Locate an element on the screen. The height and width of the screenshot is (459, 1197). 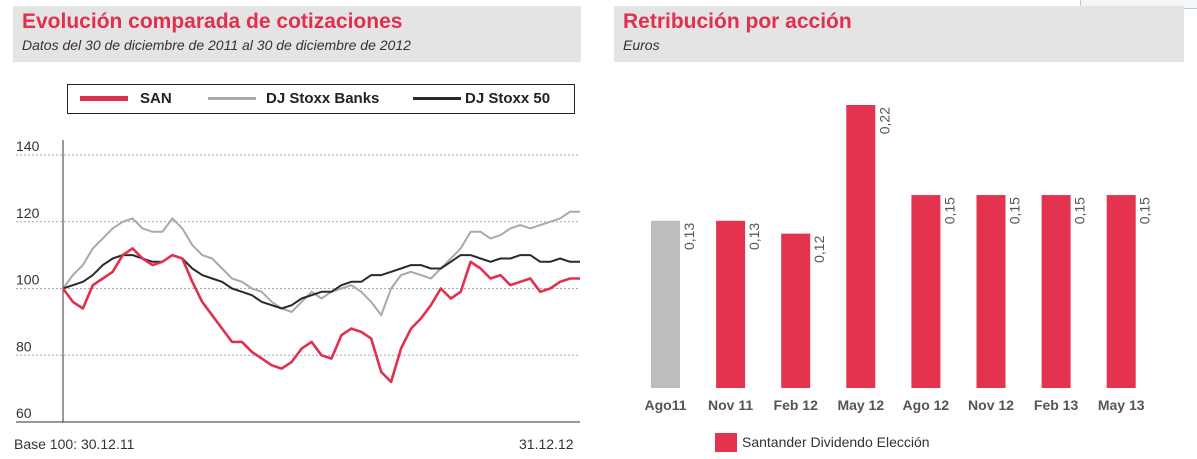
bar-value-label-6: 0,15 is located at coordinates (1080, 210).